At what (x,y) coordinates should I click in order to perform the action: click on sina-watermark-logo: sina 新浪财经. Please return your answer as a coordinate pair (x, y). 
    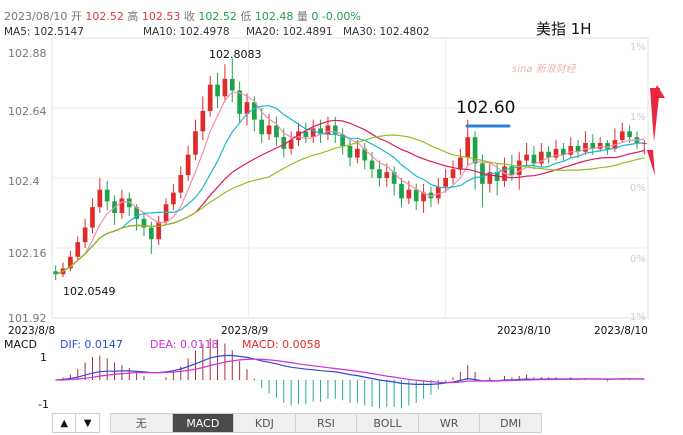
    Looking at the image, I should click on (544, 69).